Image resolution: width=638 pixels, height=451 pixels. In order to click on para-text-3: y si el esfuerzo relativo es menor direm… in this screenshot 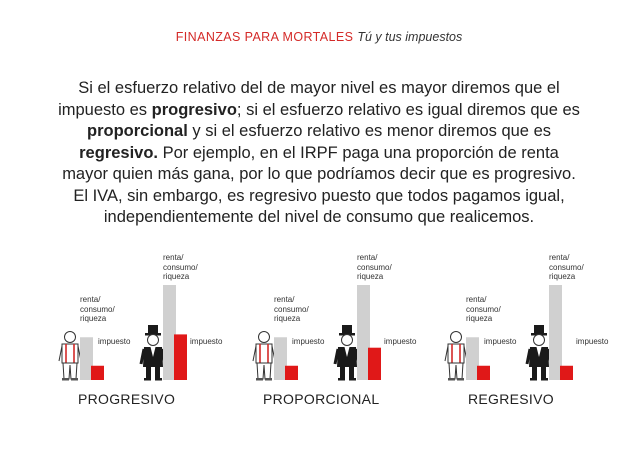, I will do `click(369, 131)`.